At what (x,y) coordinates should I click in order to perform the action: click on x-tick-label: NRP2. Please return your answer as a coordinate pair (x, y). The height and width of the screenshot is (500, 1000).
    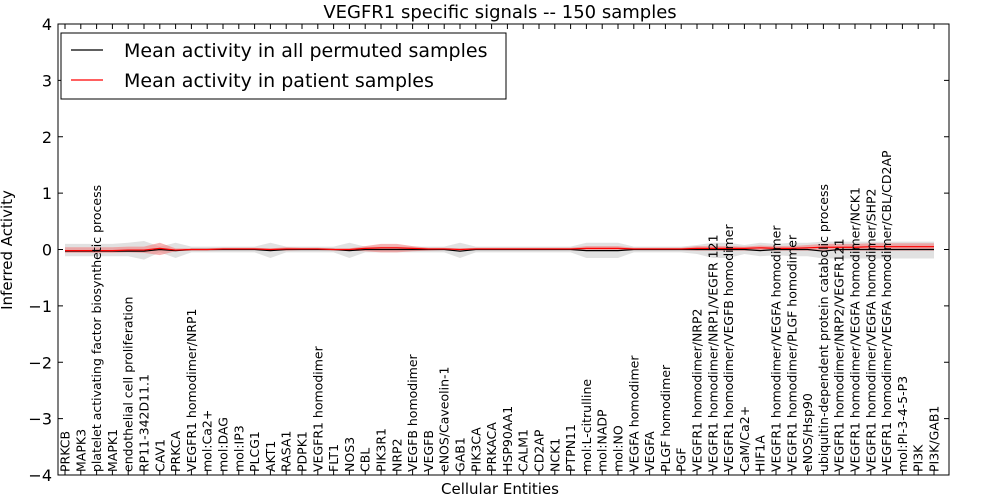
    Looking at the image, I should click on (396, 455).